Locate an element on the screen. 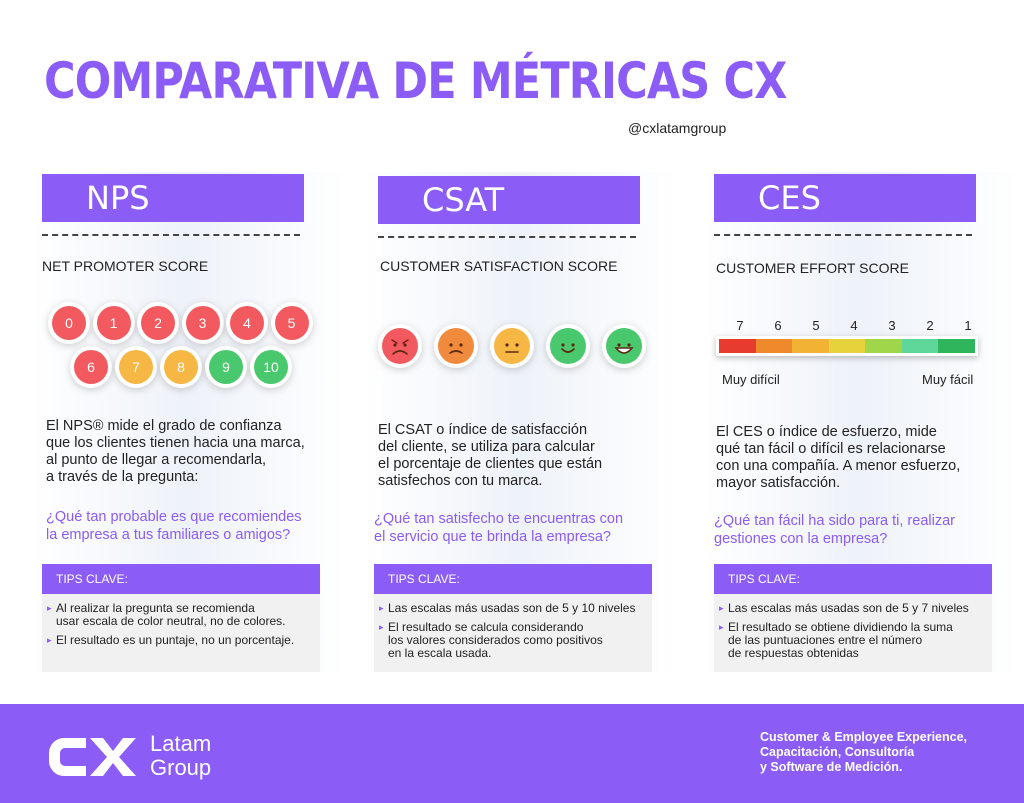 The width and height of the screenshot is (1024, 803). nps-score-4: 4 is located at coordinates (247, 323).